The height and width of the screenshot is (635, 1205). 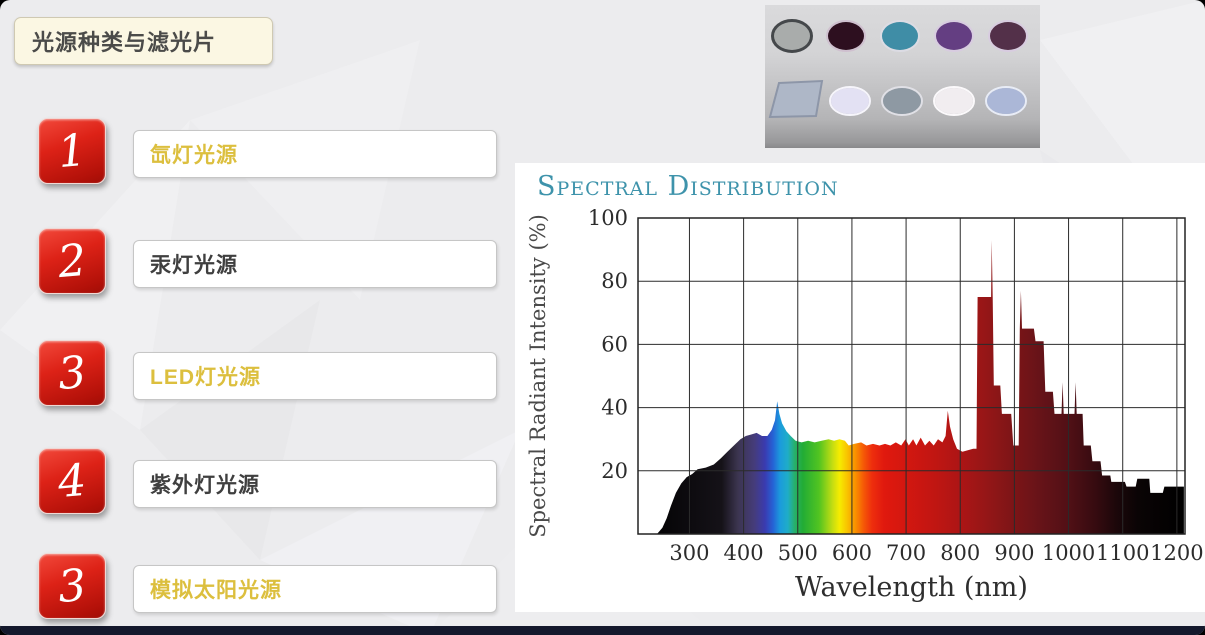 What do you see at coordinates (614, 408) in the screenshot?
I see `svg-text: 40` at bounding box center [614, 408].